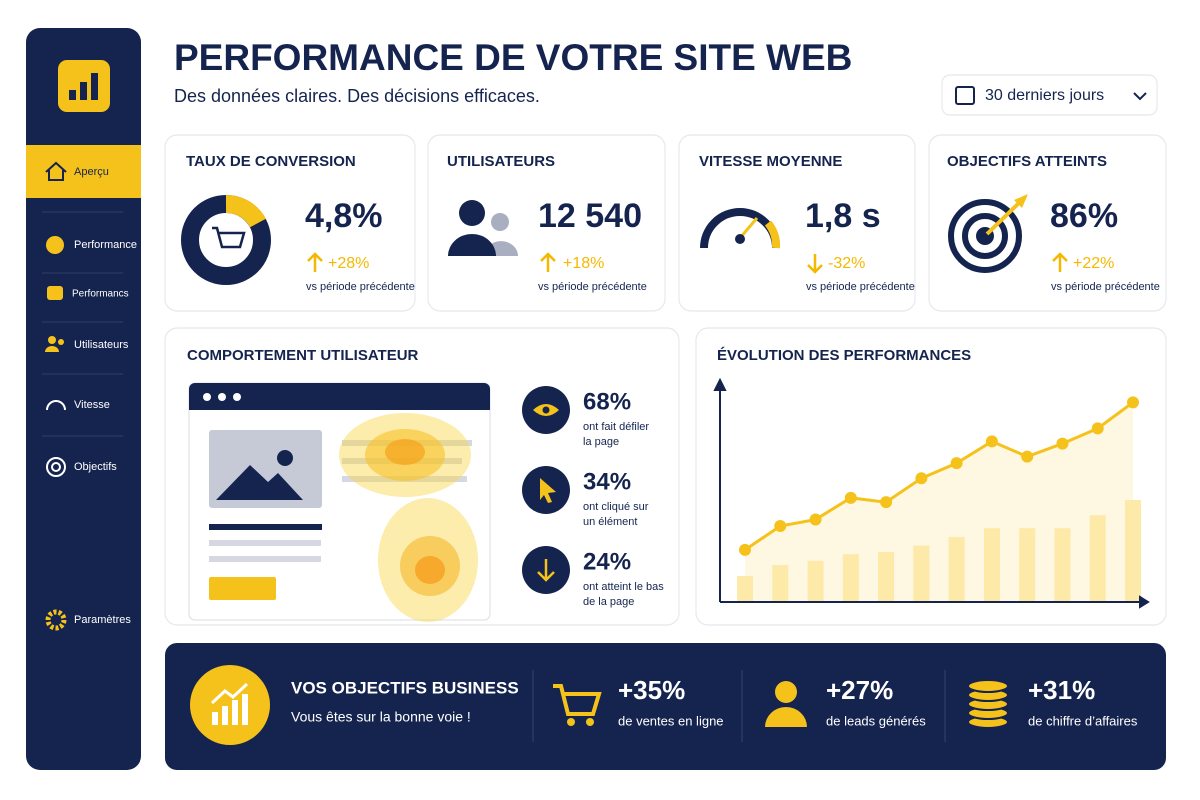 The height and width of the screenshot is (800, 1200). I want to click on banner-trend, so click(229, 693).